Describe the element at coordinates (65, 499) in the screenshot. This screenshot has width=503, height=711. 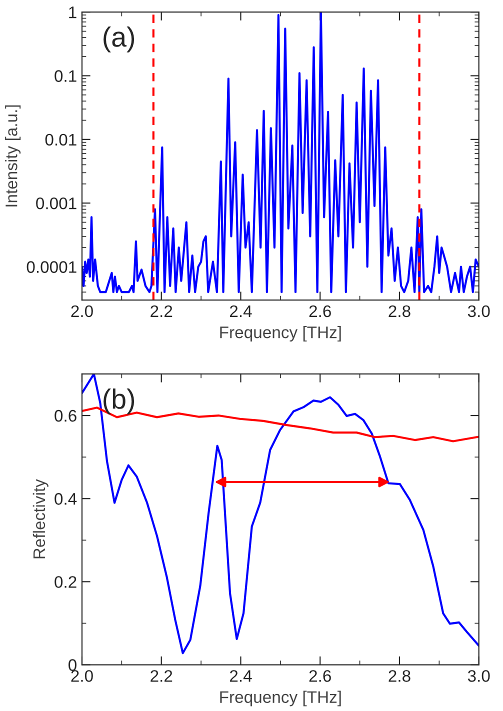
I see `y-tick-label: 0.4` at that location.